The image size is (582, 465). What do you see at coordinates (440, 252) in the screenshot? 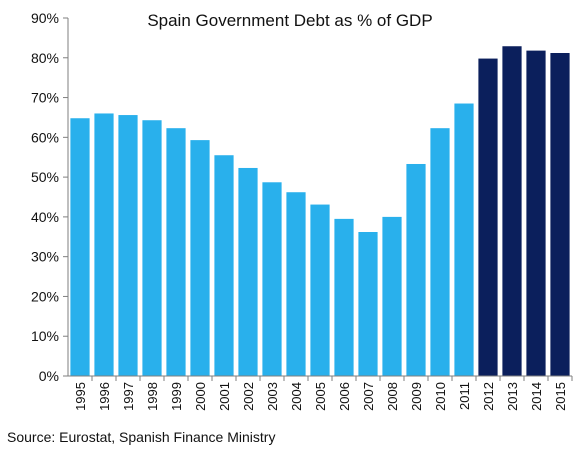
I see `bar-2010` at bounding box center [440, 252].